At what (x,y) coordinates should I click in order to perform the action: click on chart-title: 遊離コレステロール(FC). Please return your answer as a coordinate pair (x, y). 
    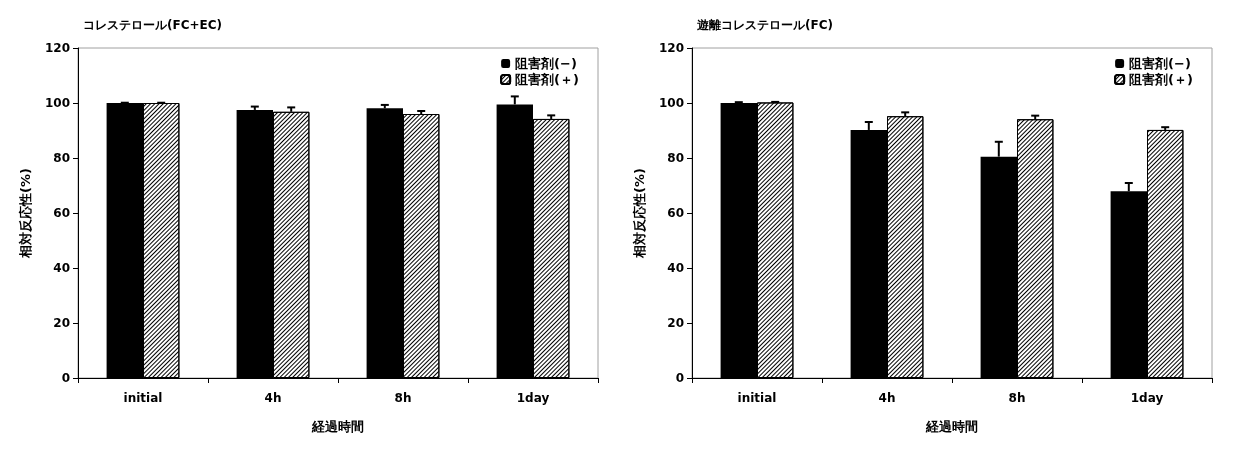
    Looking at the image, I should click on (765, 25).